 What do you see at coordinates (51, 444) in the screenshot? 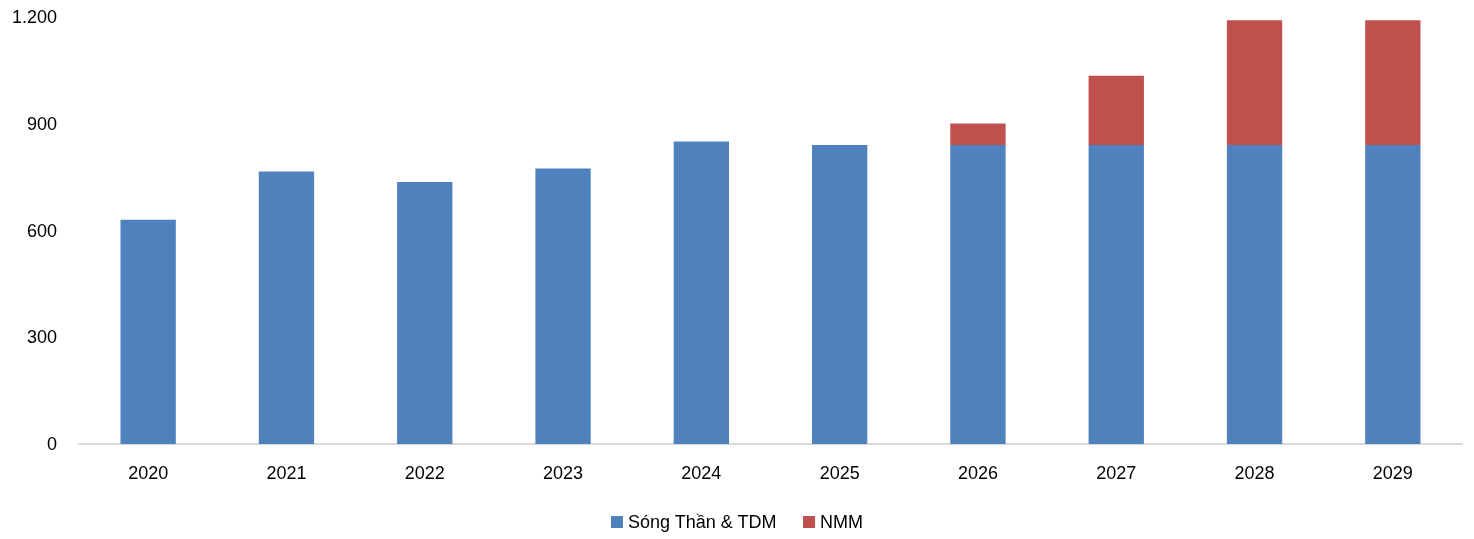
I see `y-tick-label: 0` at bounding box center [51, 444].